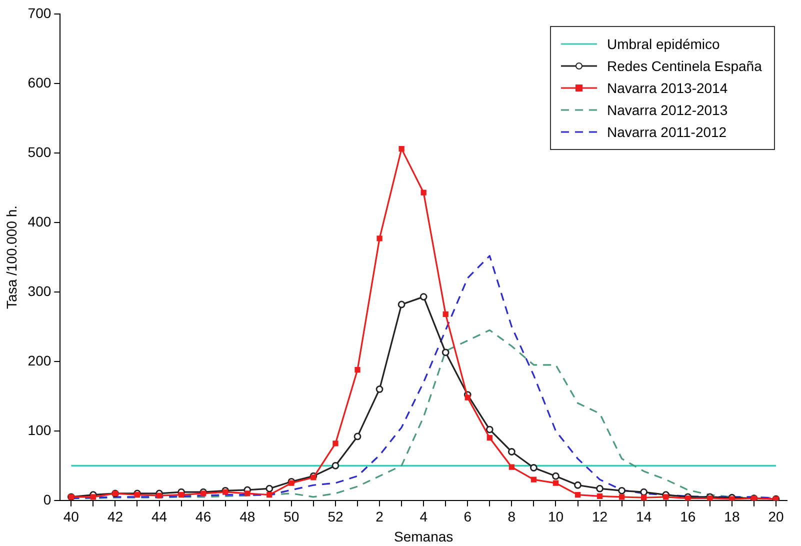  I want to click on x-tick-label: 48, so click(248, 516).